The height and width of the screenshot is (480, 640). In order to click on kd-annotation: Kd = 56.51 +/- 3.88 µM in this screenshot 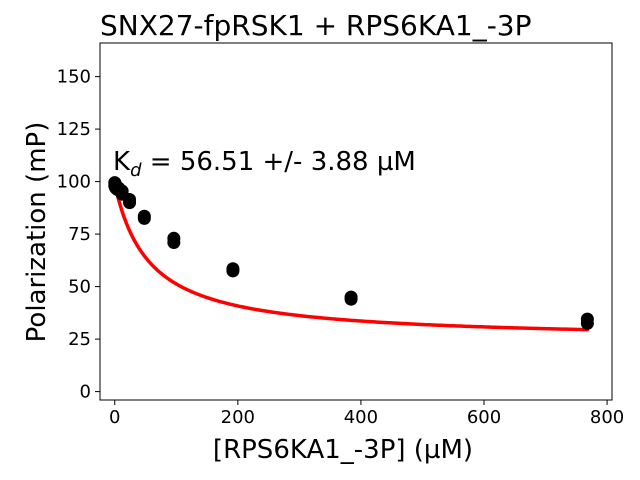, I will do `click(264, 164)`.